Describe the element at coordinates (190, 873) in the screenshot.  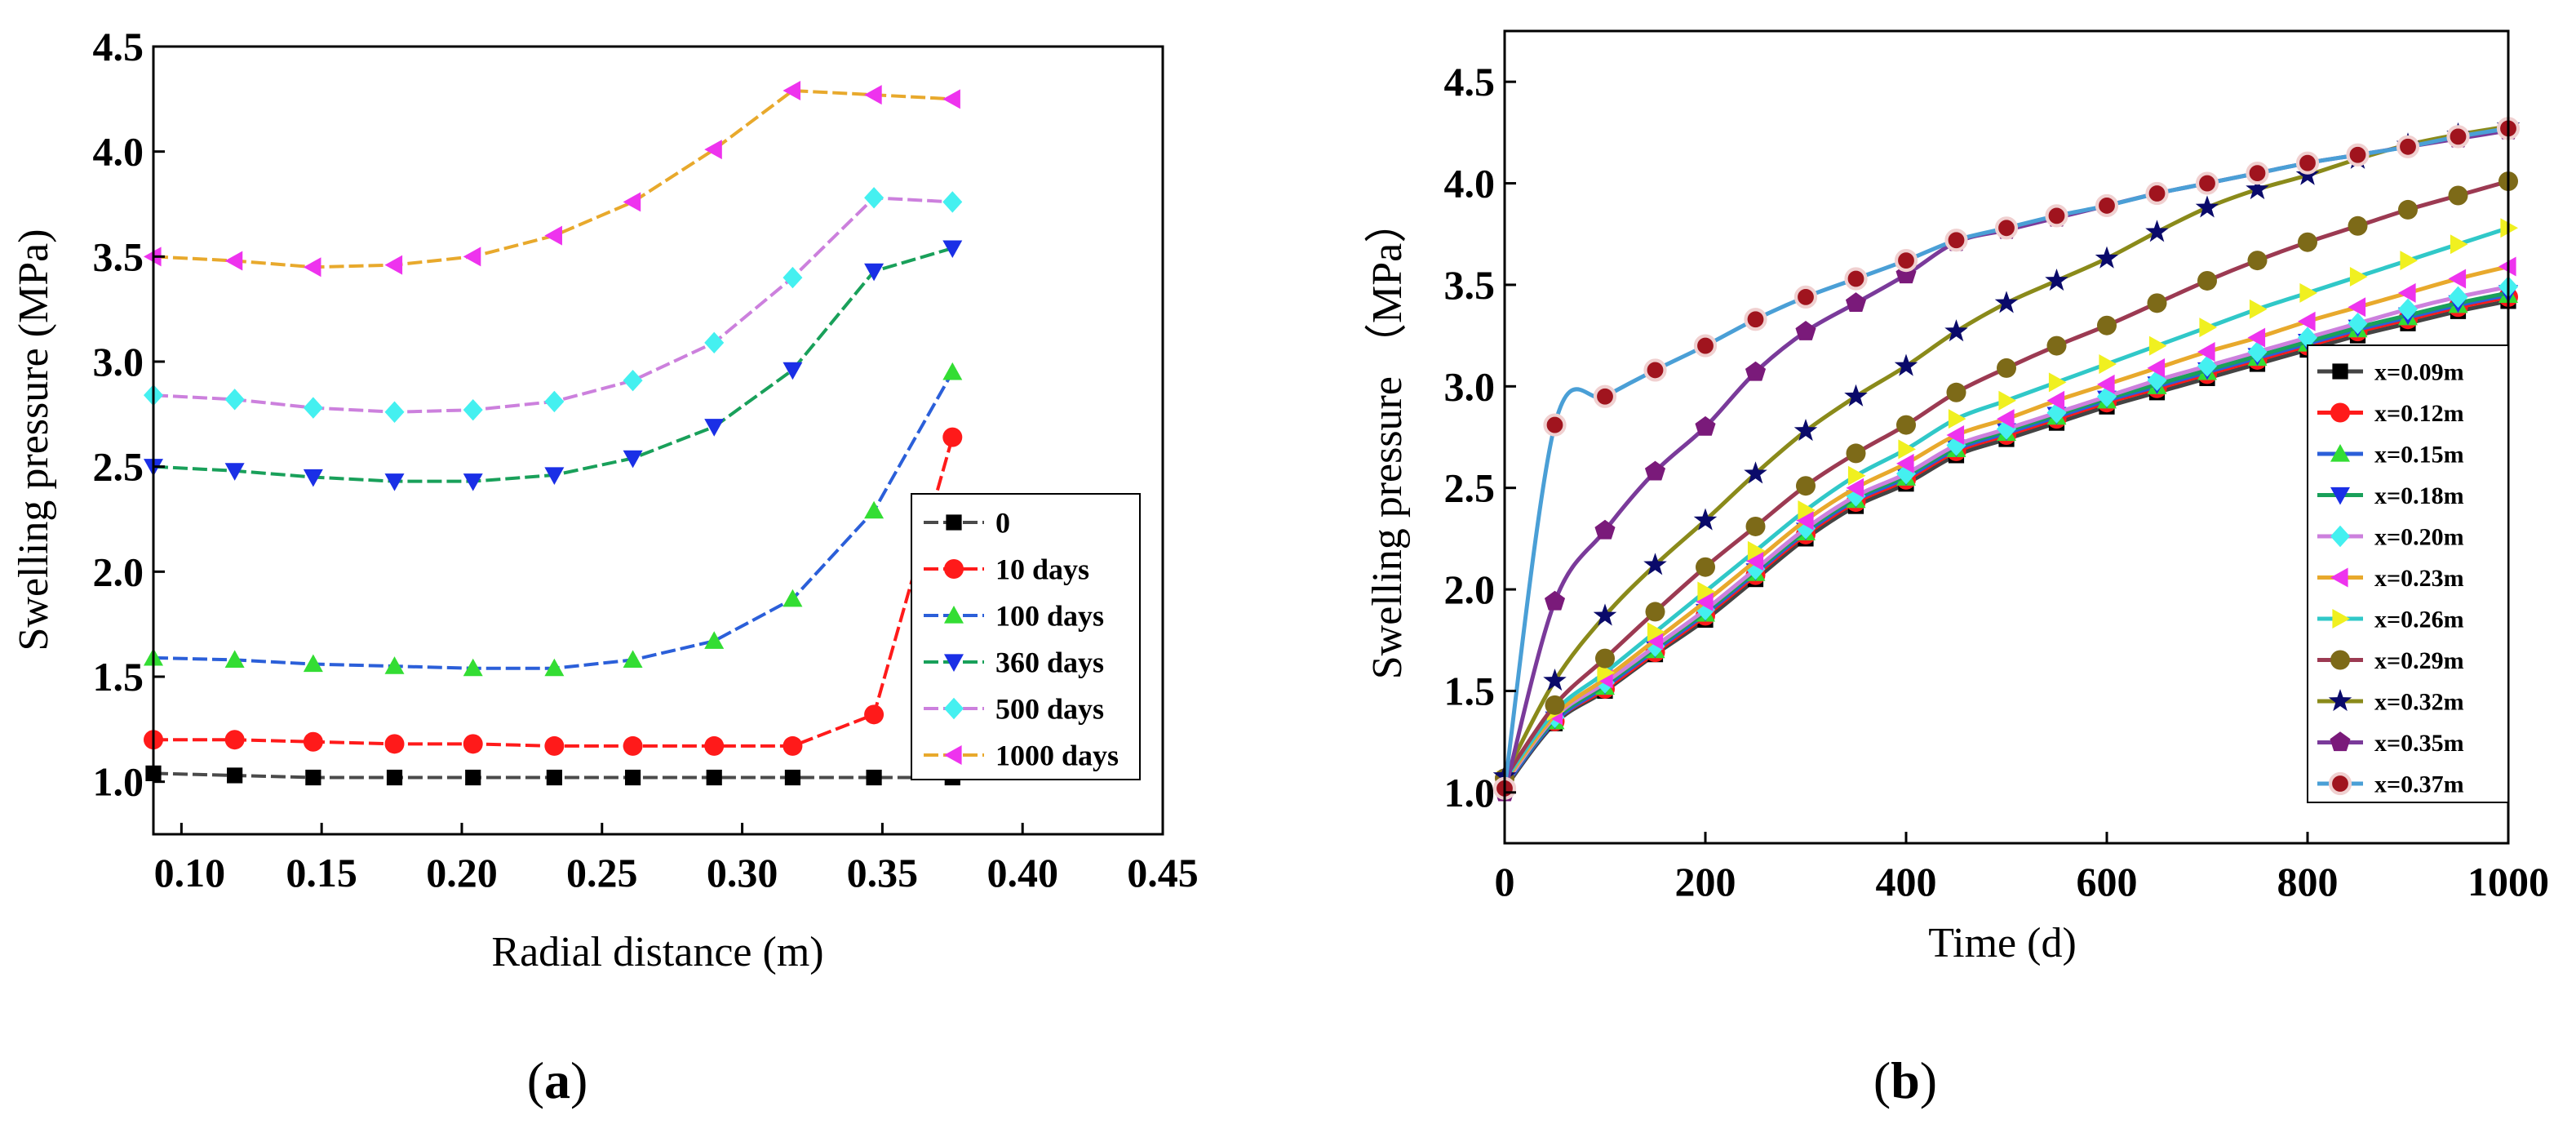
I see `x-tick-label: 0.10` at that location.